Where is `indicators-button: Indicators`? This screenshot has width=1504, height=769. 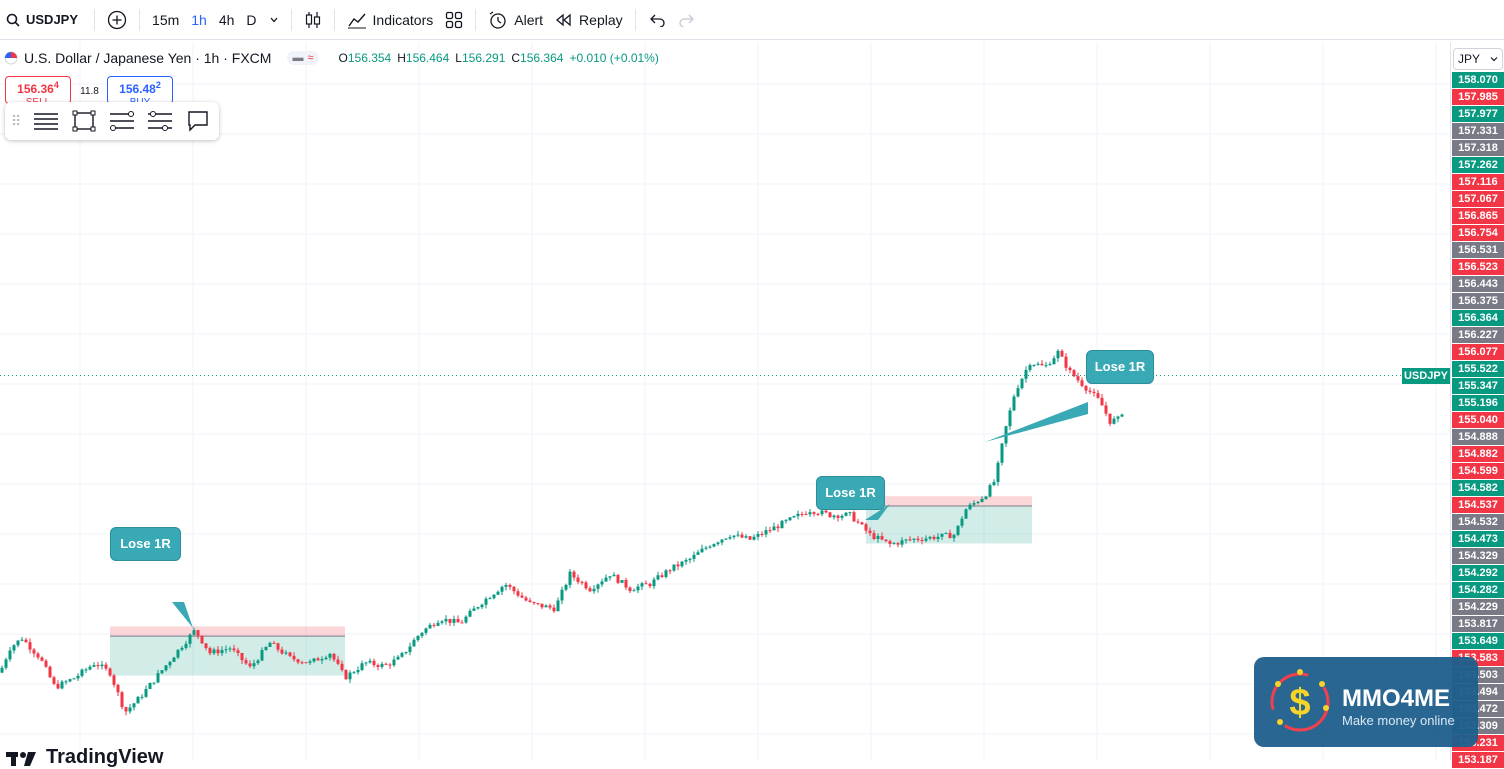 indicators-button: Indicators is located at coordinates (390, 20).